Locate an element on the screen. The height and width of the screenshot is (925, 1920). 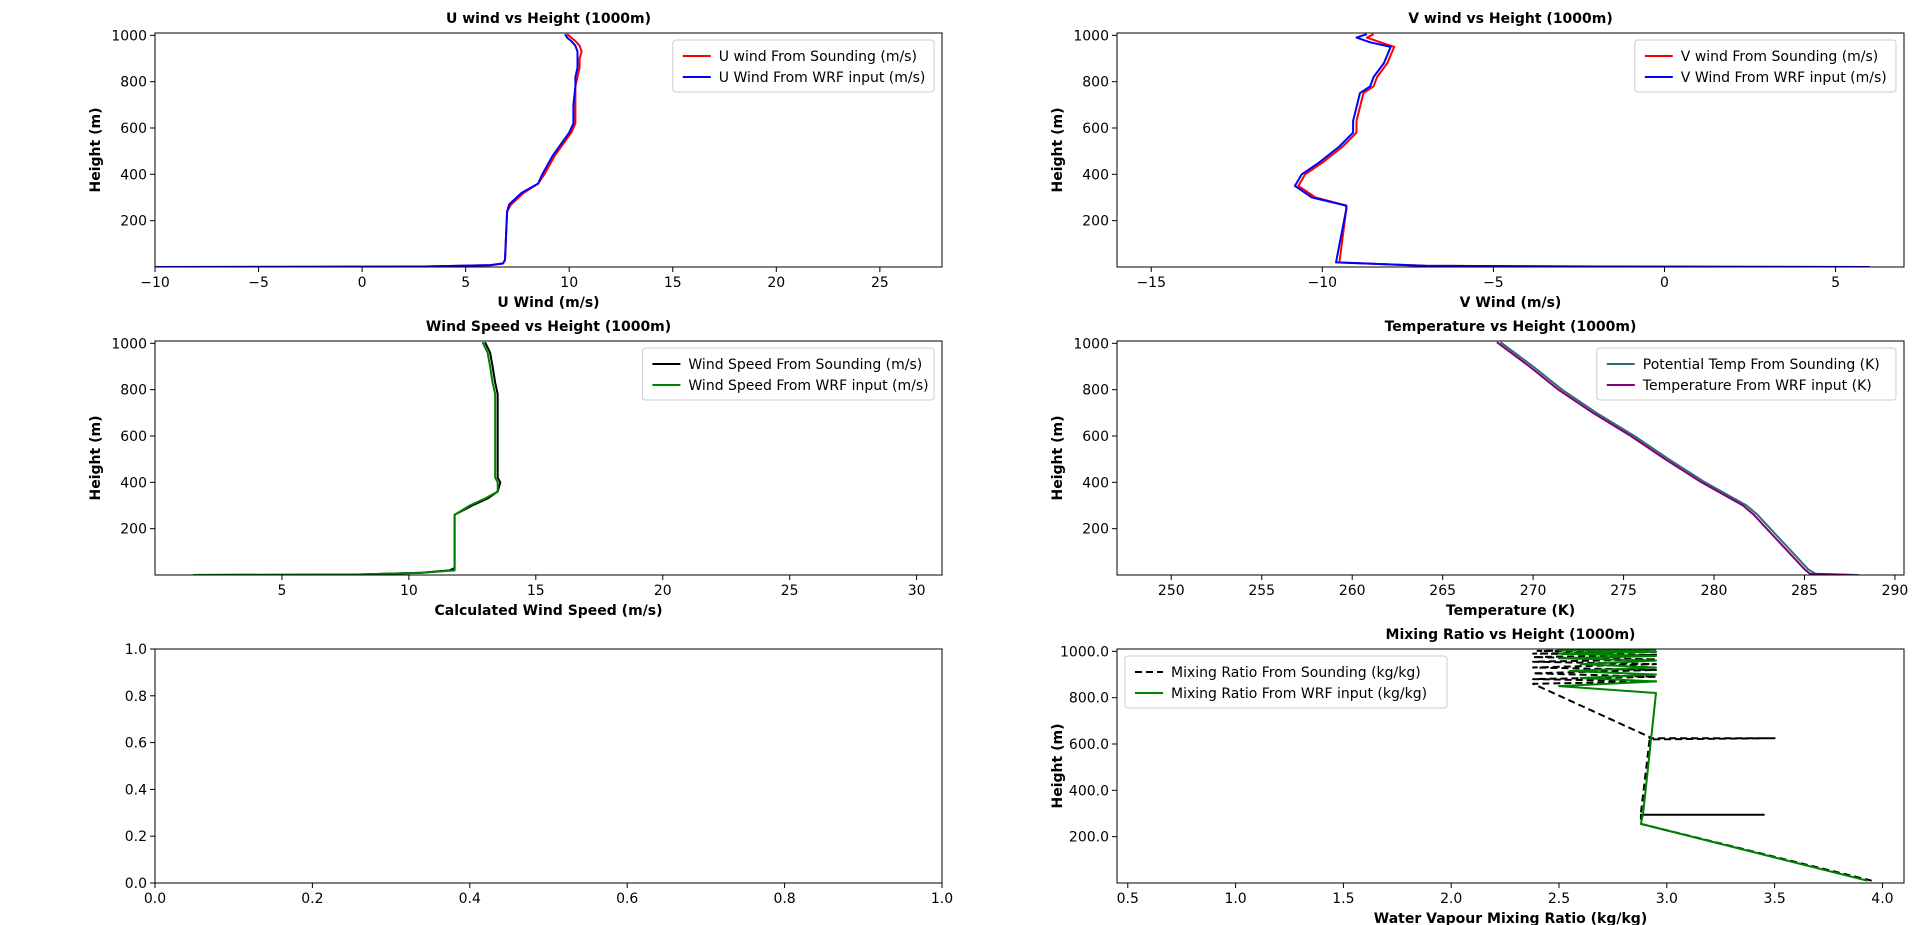
chart-panel-4: 0.0 0.2 0.4 0.6 0.8 1.0 0.0 0.2 0.4 0.6 0.8 1.0 is located at coordinates (539, 774).